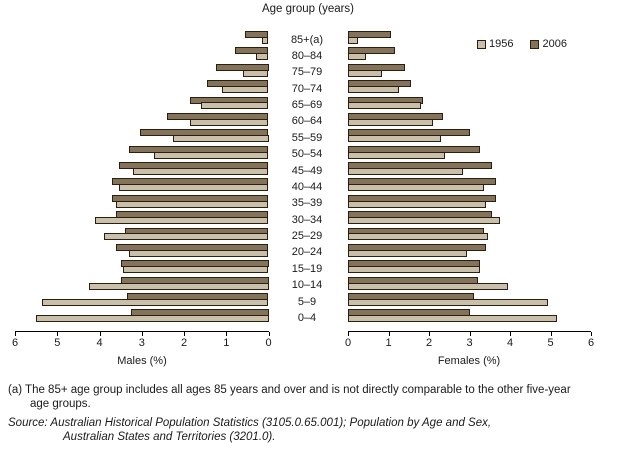  What do you see at coordinates (178, 286) in the screenshot?
I see `bar-males-1956-10–14` at bounding box center [178, 286].